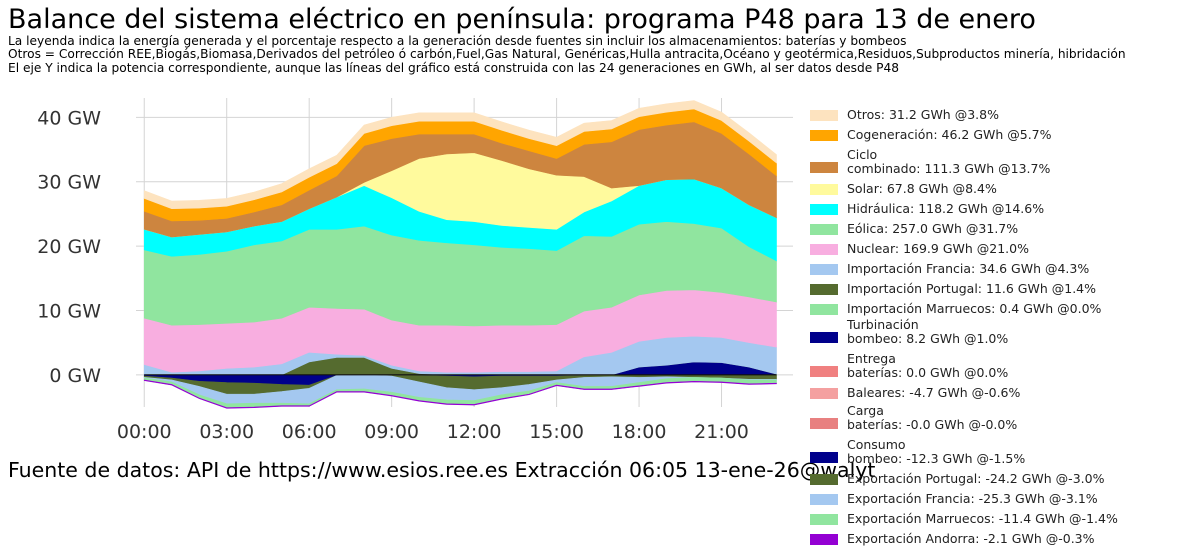  Describe the element at coordinates (928, 331) in the screenshot. I see `legend-label: Turbinación bombeo: 8.2 GWh @1.0%` at that location.